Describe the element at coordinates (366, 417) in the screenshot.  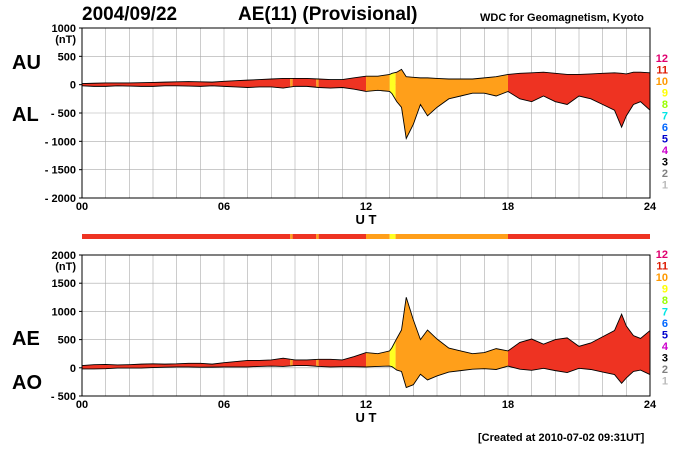
I see `aeao-x-axis-label: U T` at that location.